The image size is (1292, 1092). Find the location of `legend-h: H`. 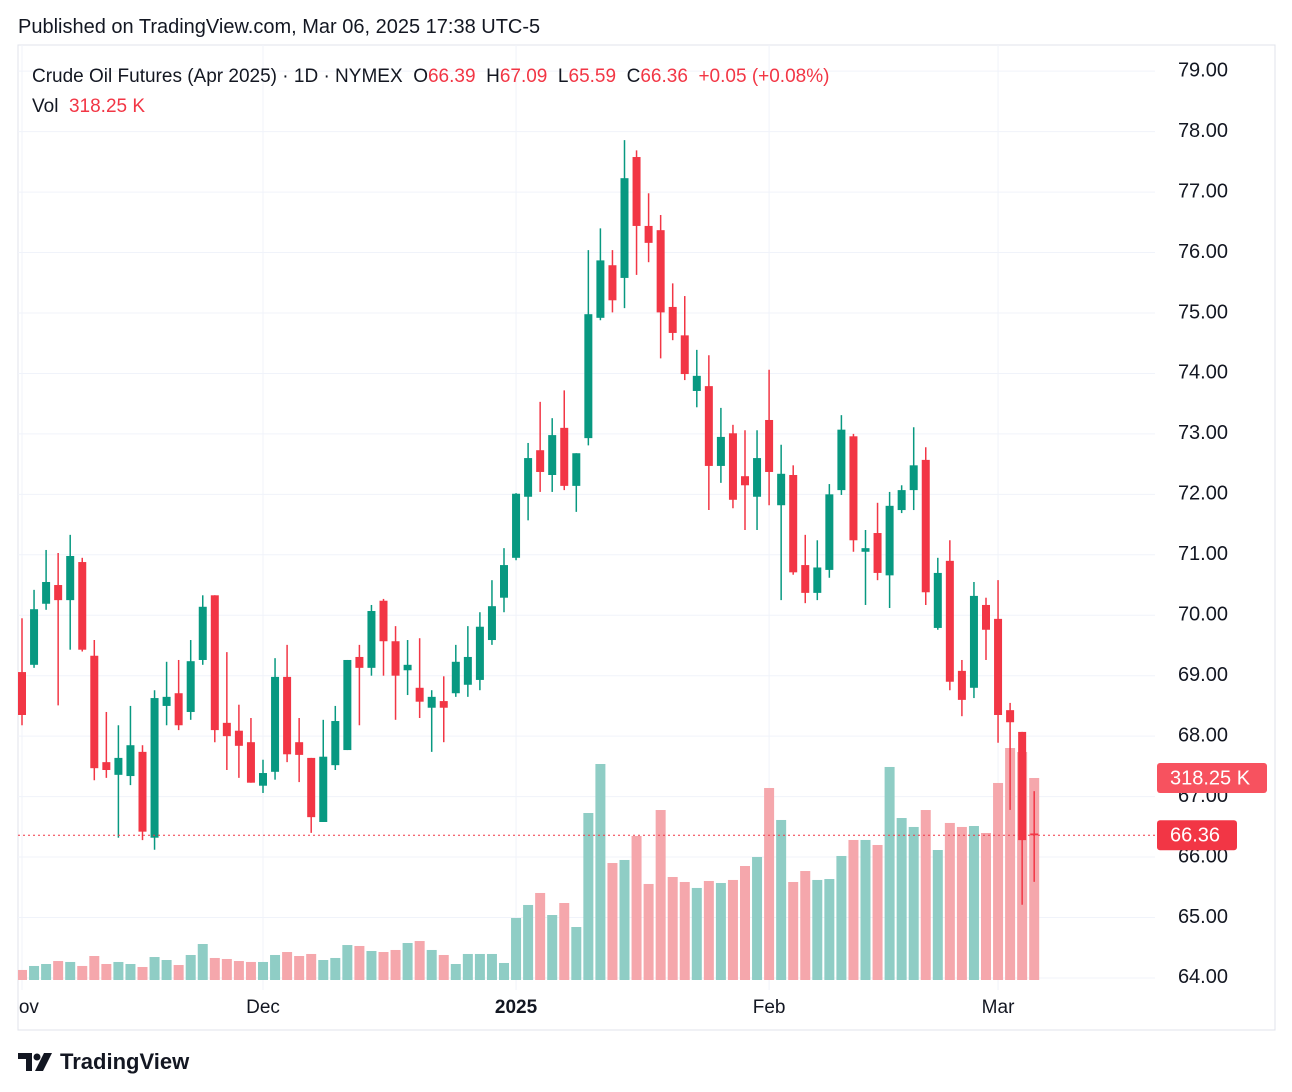

legend-h: H is located at coordinates (493, 76).